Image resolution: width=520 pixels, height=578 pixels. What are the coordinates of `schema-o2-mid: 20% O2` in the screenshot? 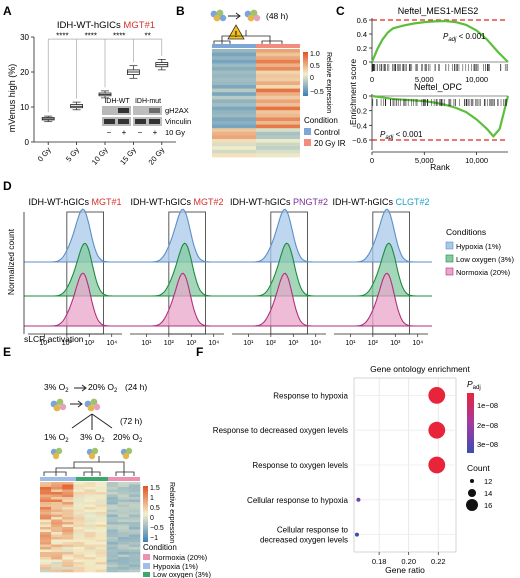 It's located at (103, 388).